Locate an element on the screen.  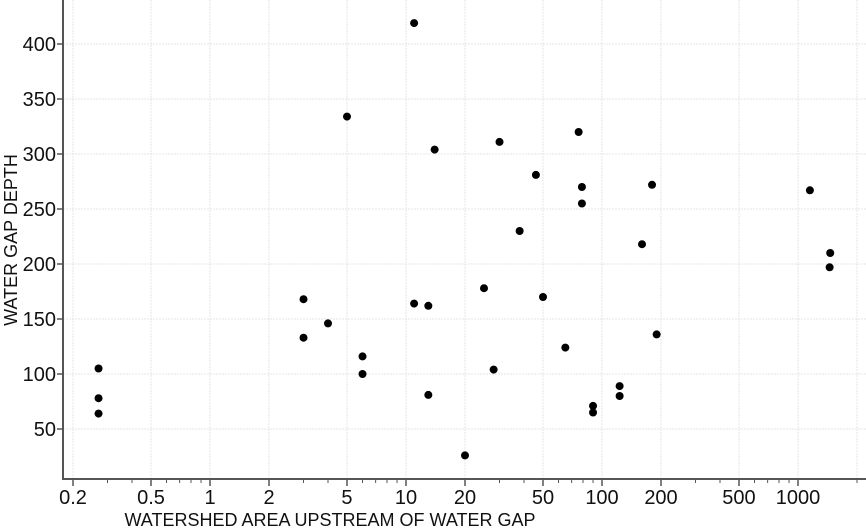
x-tick-label: 1000 is located at coordinates (798, 498).